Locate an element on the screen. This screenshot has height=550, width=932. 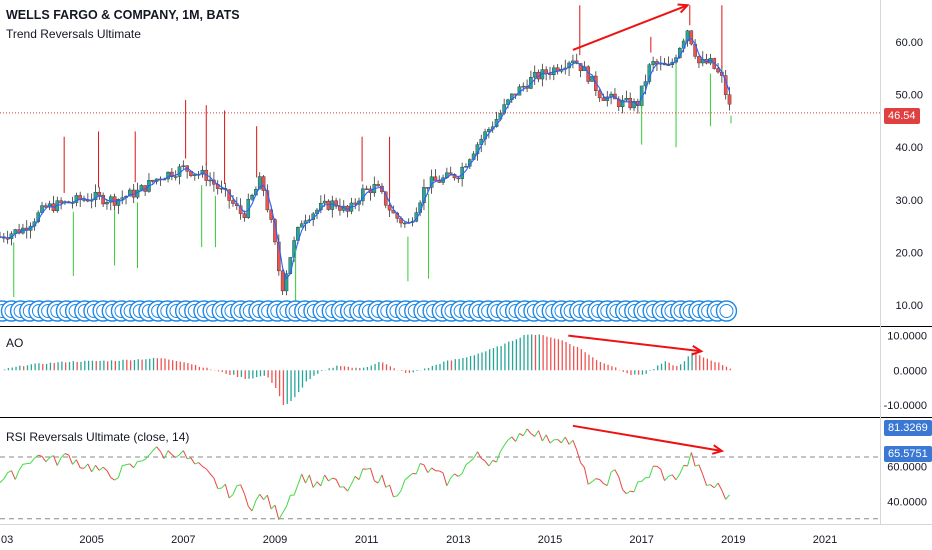
rsi-divergence-arrow-head is located at coordinates (718, 449).